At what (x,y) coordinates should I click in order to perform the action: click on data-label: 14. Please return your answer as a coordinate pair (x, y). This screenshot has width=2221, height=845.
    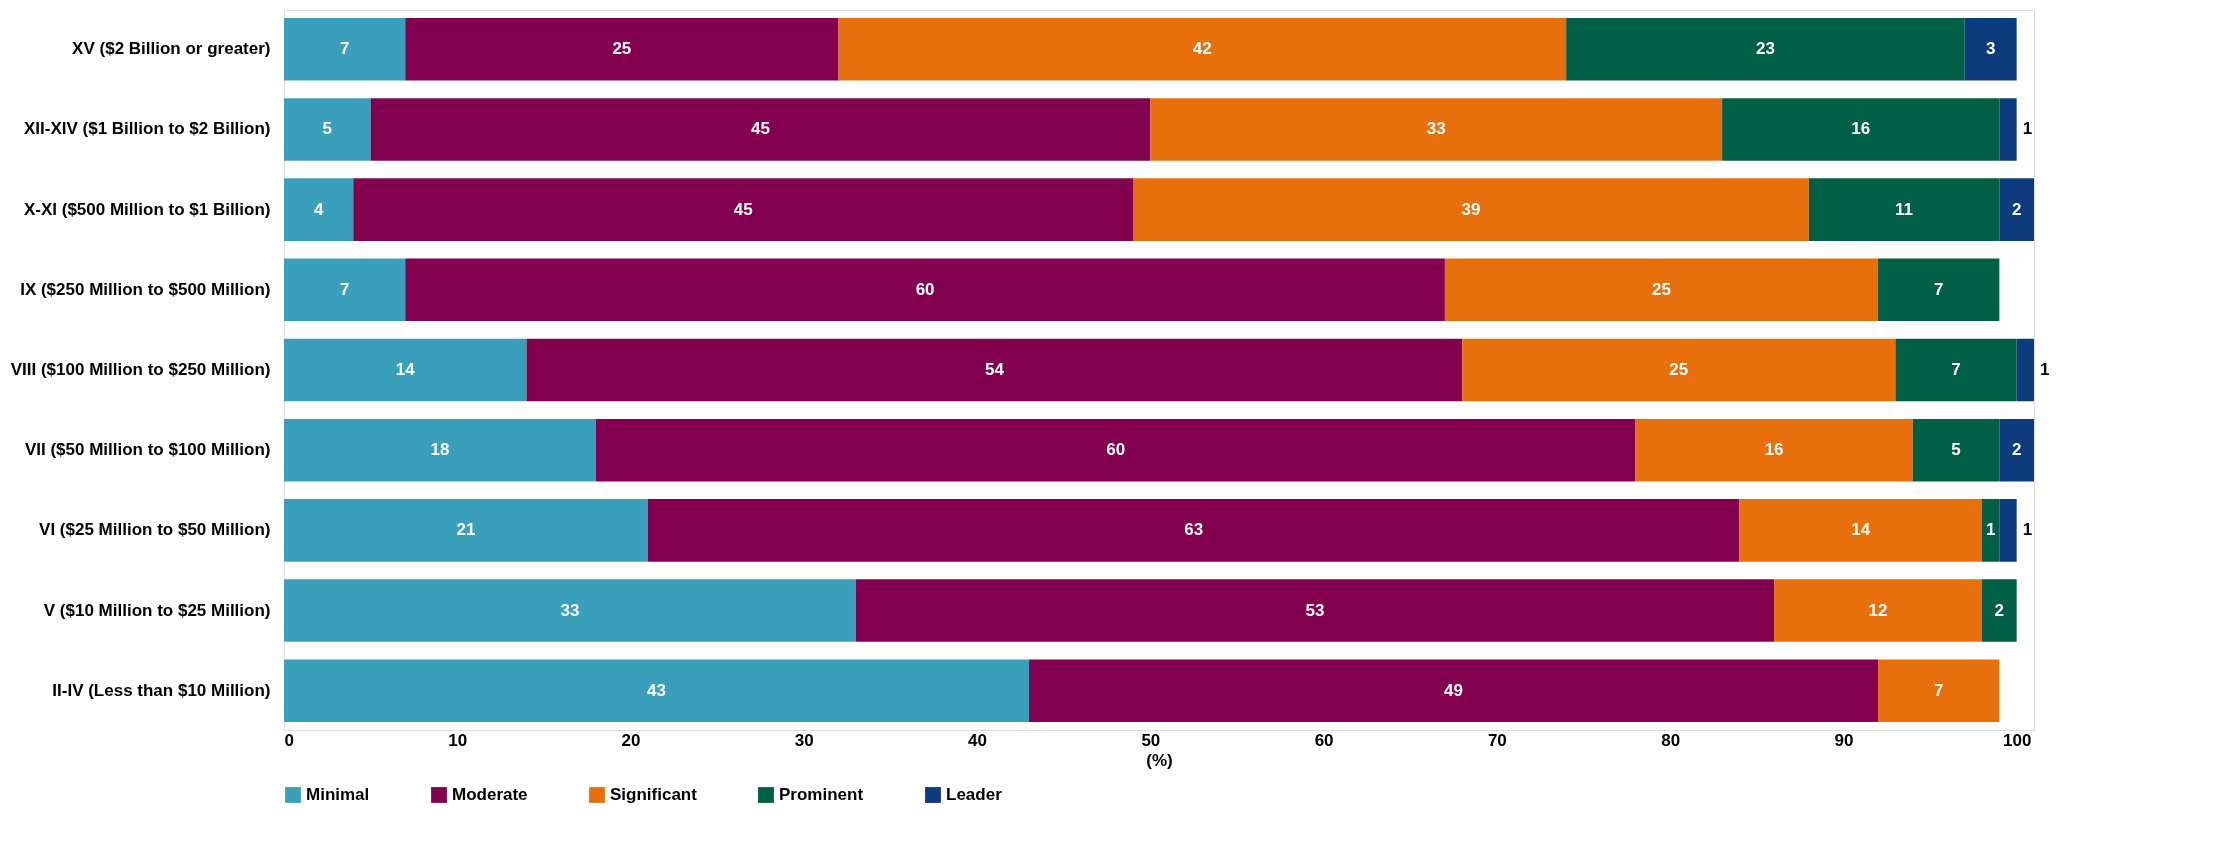
    Looking at the image, I should click on (405, 369).